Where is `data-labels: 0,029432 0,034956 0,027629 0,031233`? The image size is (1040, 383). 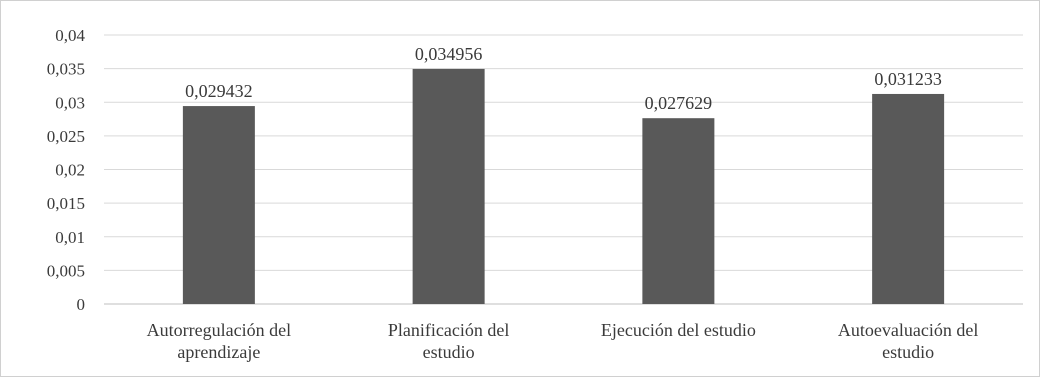 data-labels: 0,029432 0,034956 0,027629 0,031233 is located at coordinates (563, 78).